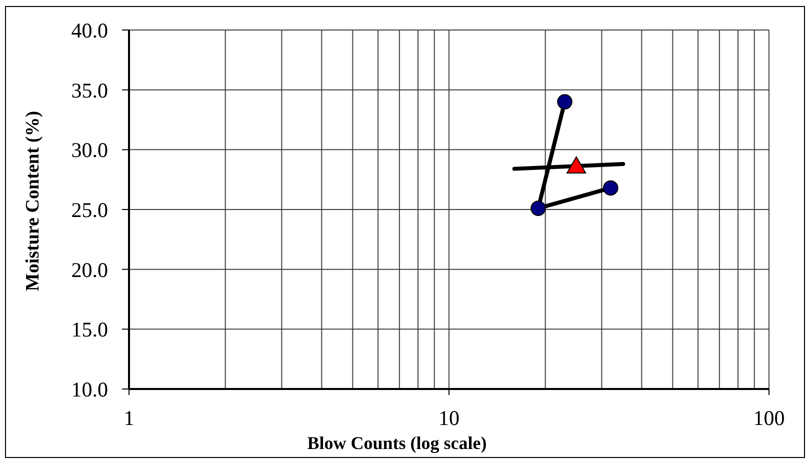 This screenshot has width=809, height=462. I want to click on y-tick-label: 30.0, so click(89, 150).